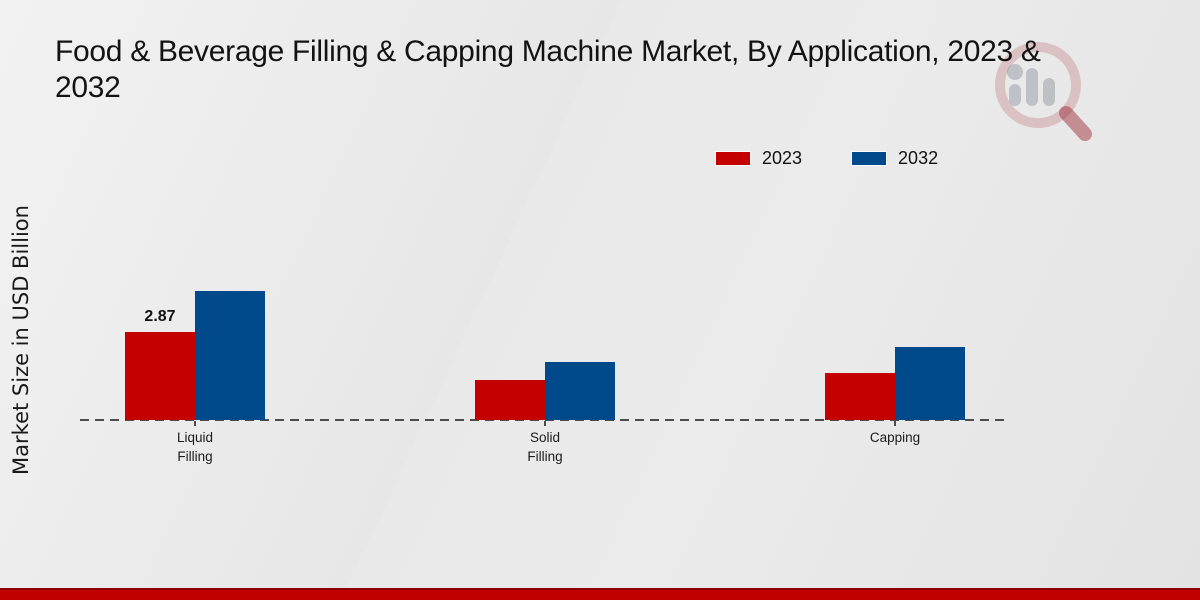  Describe the element at coordinates (918, 158) in the screenshot. I see `legend-label-2032: 2032` at that location.